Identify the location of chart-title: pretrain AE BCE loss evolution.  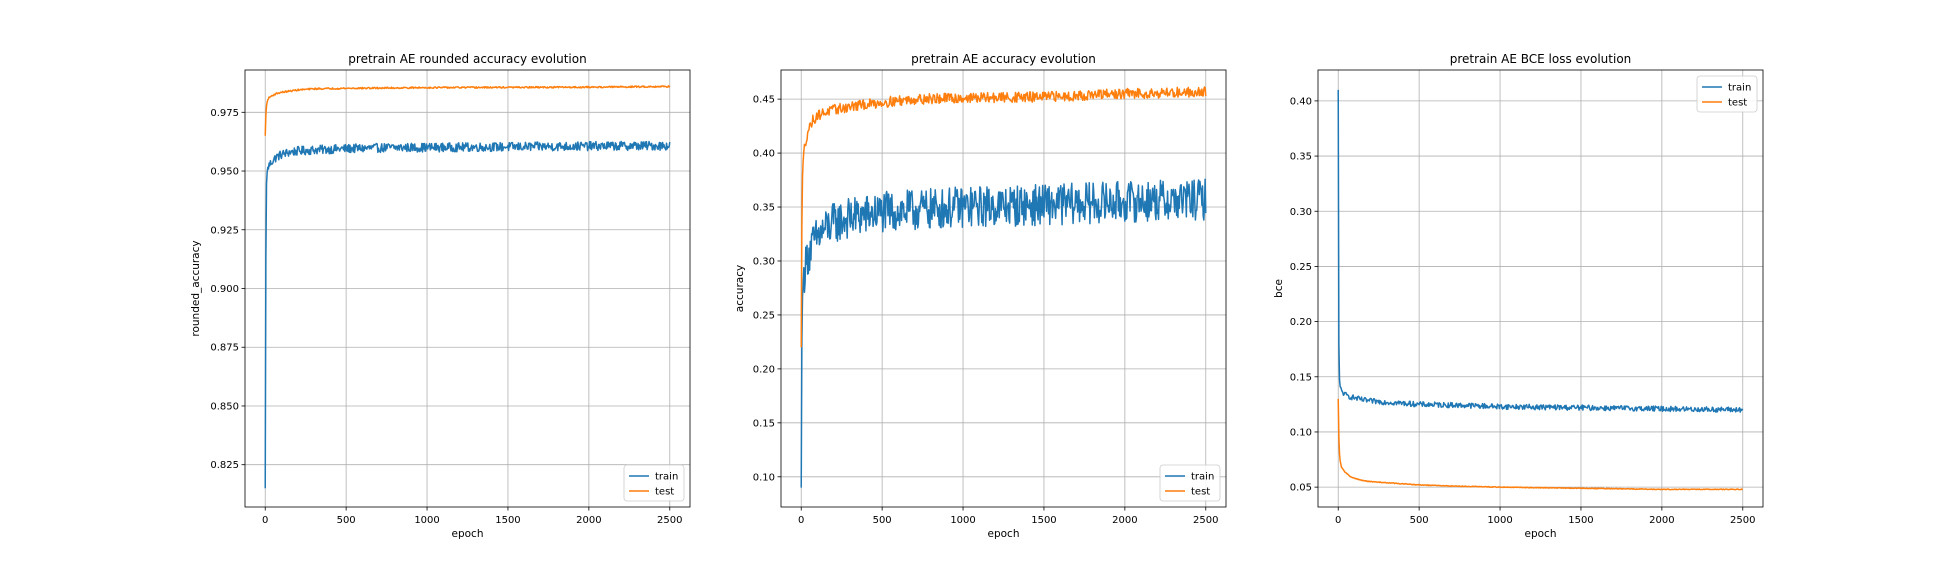
(1541, 59).